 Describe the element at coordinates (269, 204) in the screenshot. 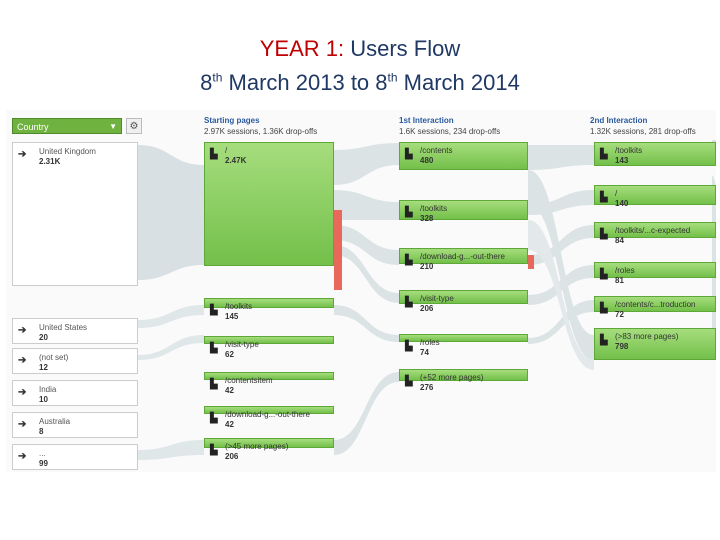

I see `page-node: ▙ /2.47K` at that location.